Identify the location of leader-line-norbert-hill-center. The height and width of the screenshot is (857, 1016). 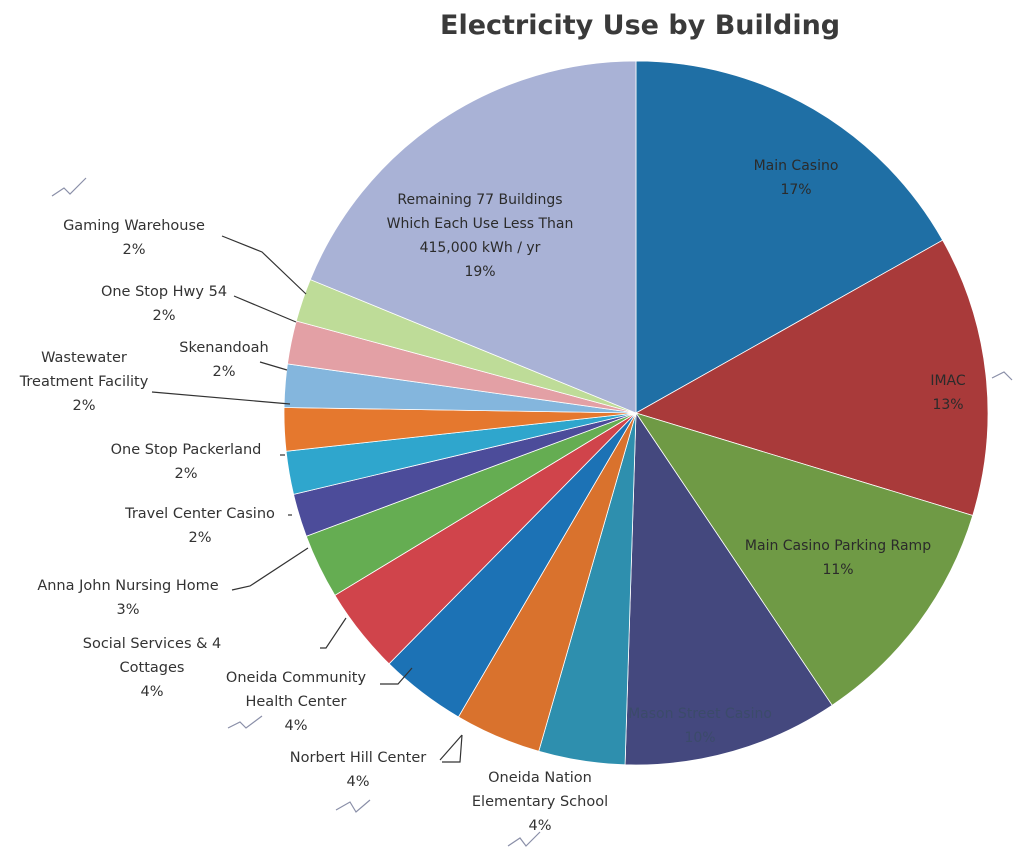
(452, 748).